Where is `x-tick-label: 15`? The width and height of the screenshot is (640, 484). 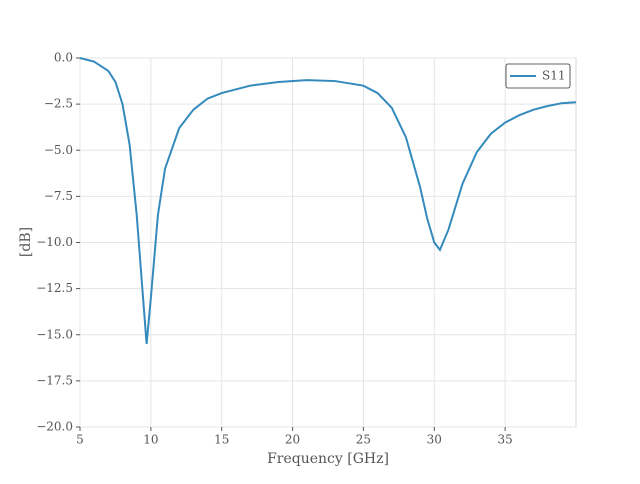 x-tick-label: 15 is located at coordinates (221, 440).